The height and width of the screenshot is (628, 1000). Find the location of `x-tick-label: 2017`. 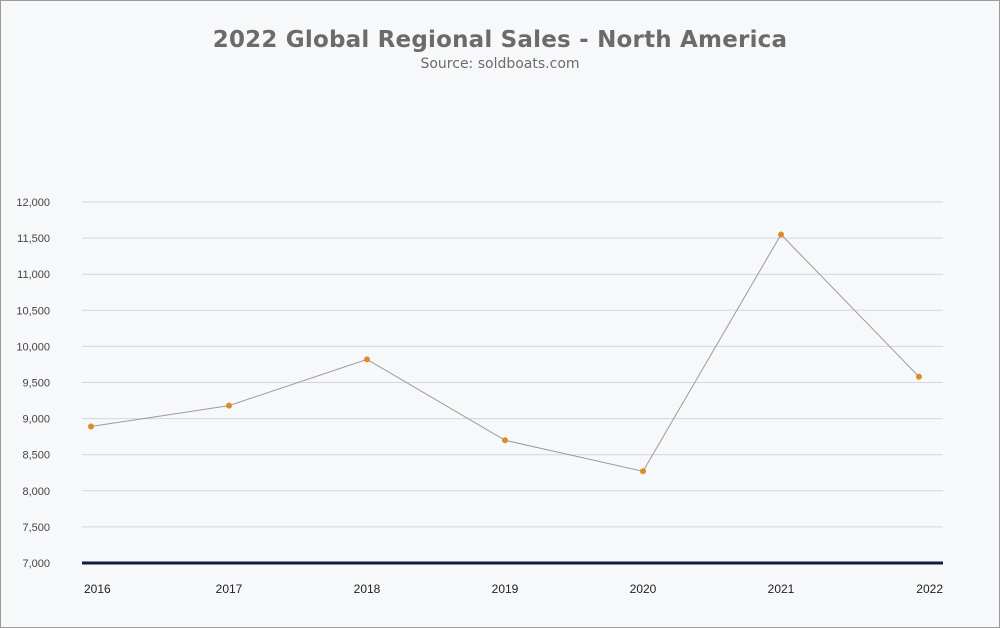

x-tick-label: 2017 is located at coordinates (229, 589).